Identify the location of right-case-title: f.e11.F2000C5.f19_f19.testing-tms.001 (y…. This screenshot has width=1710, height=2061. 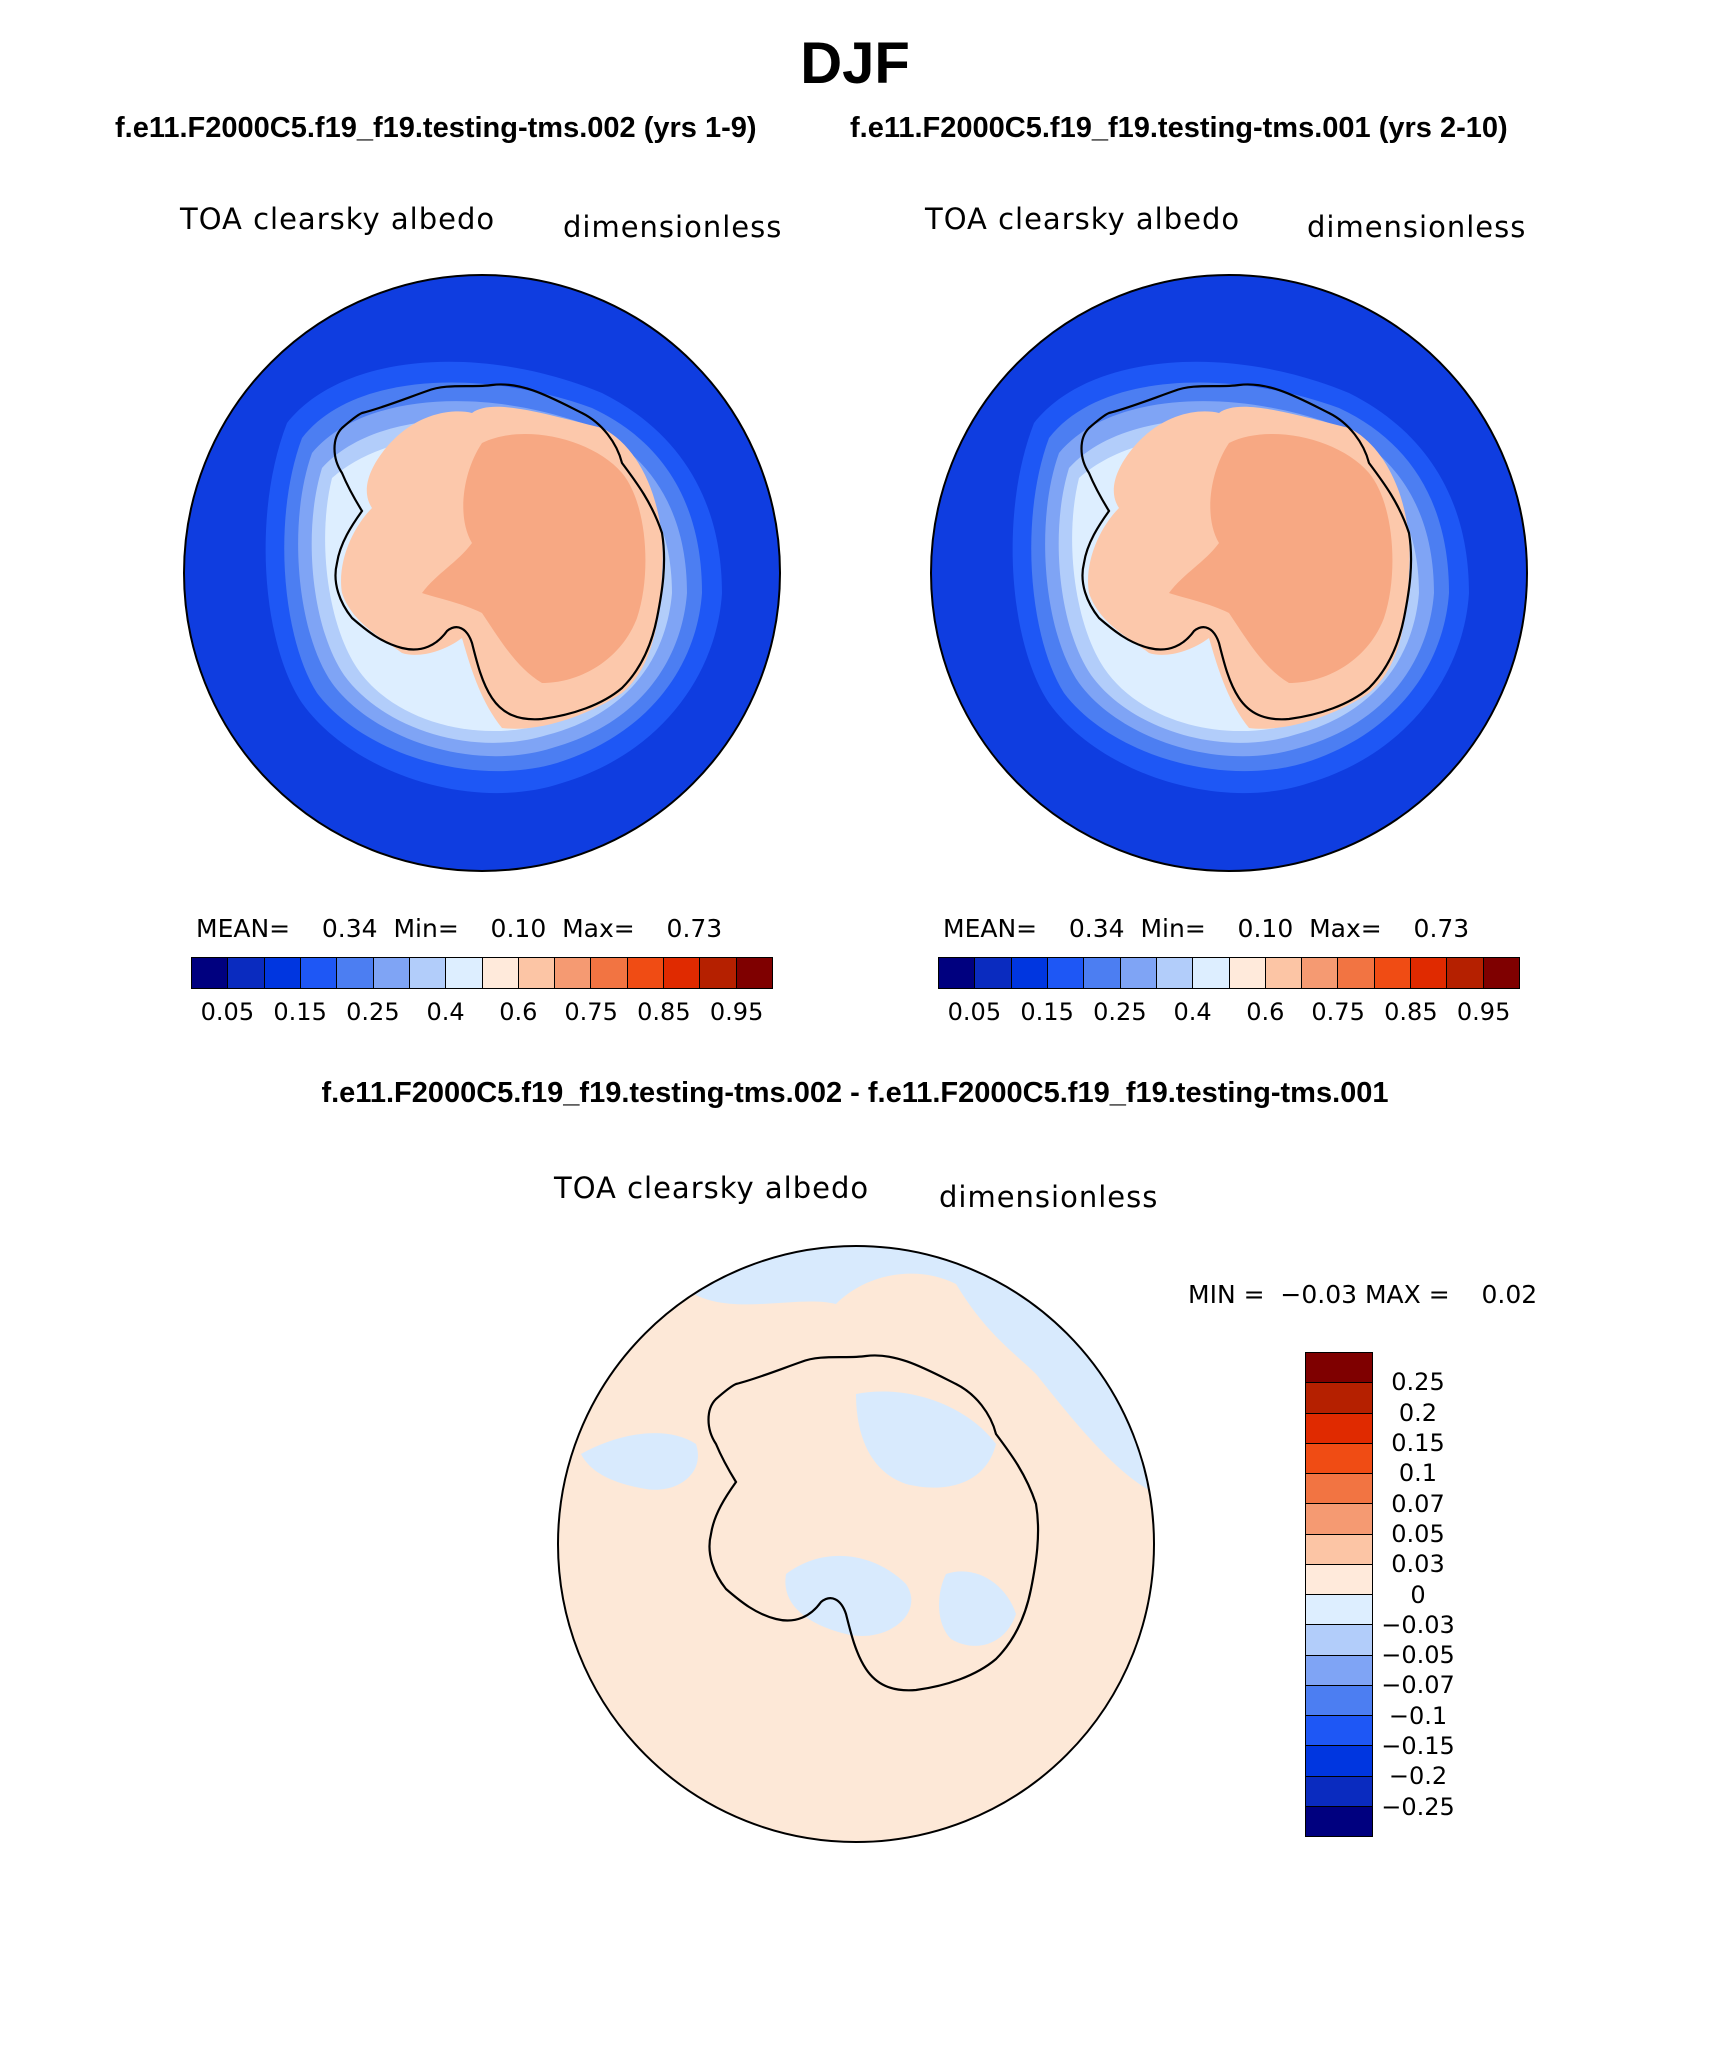
(1179, 128).